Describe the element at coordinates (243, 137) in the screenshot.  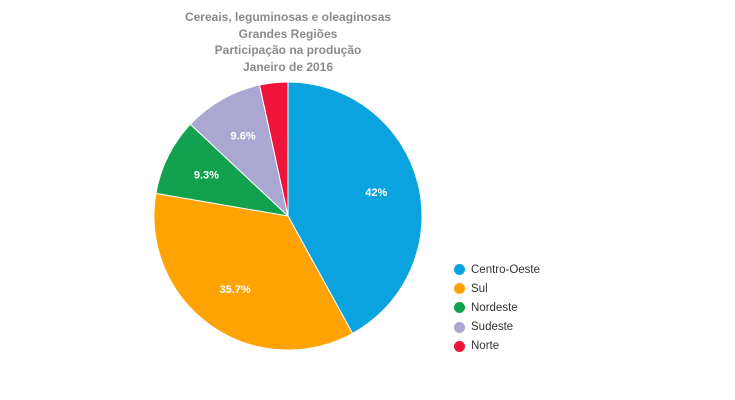
I see `data-label-sudeste: 9.6%` at that location.